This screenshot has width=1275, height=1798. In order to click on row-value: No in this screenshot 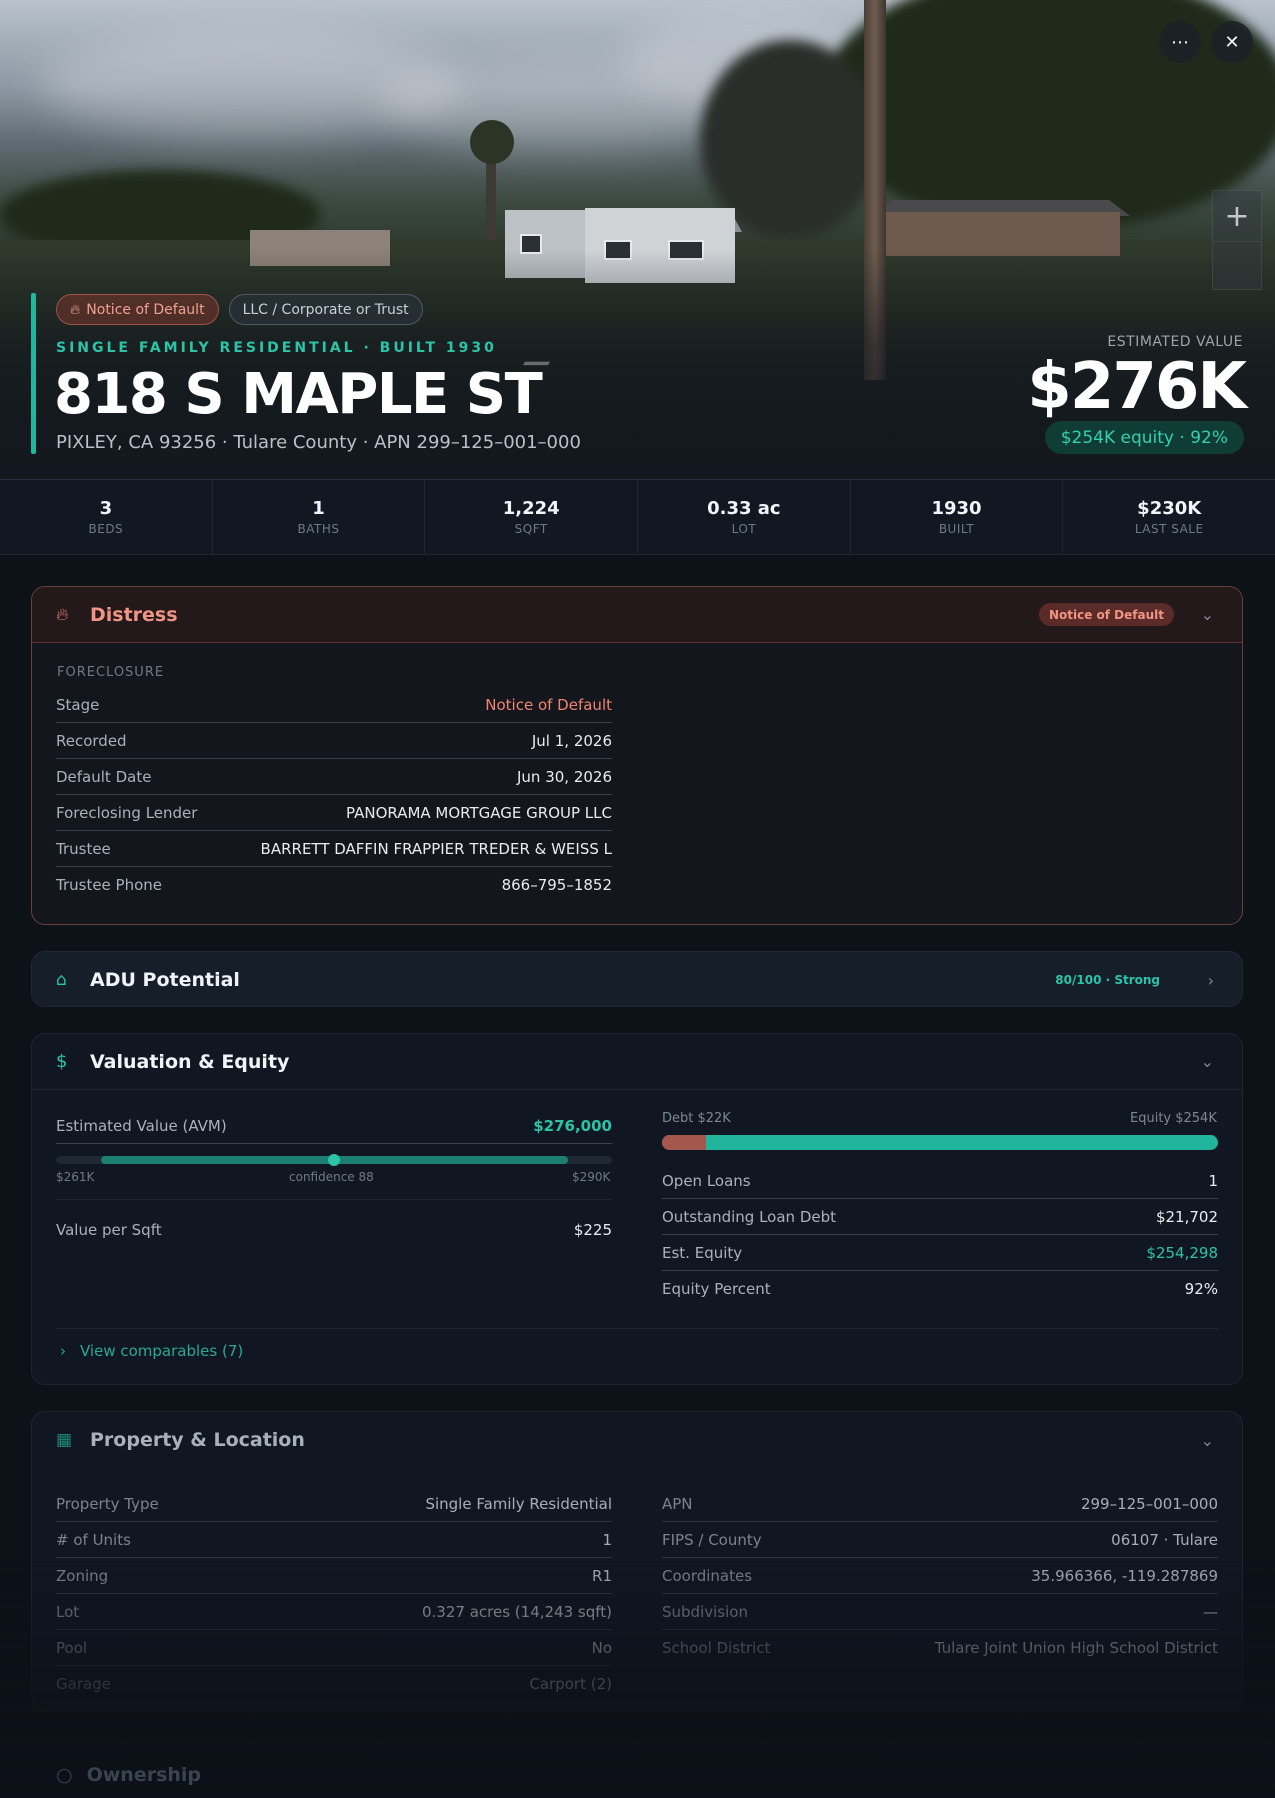, I will do `click(601, 1647)`.